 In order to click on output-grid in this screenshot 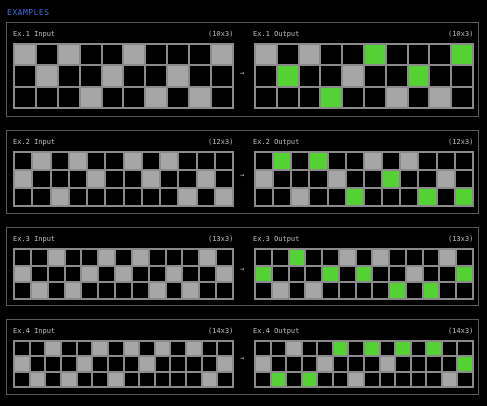, I will do `click(364, 364)`.